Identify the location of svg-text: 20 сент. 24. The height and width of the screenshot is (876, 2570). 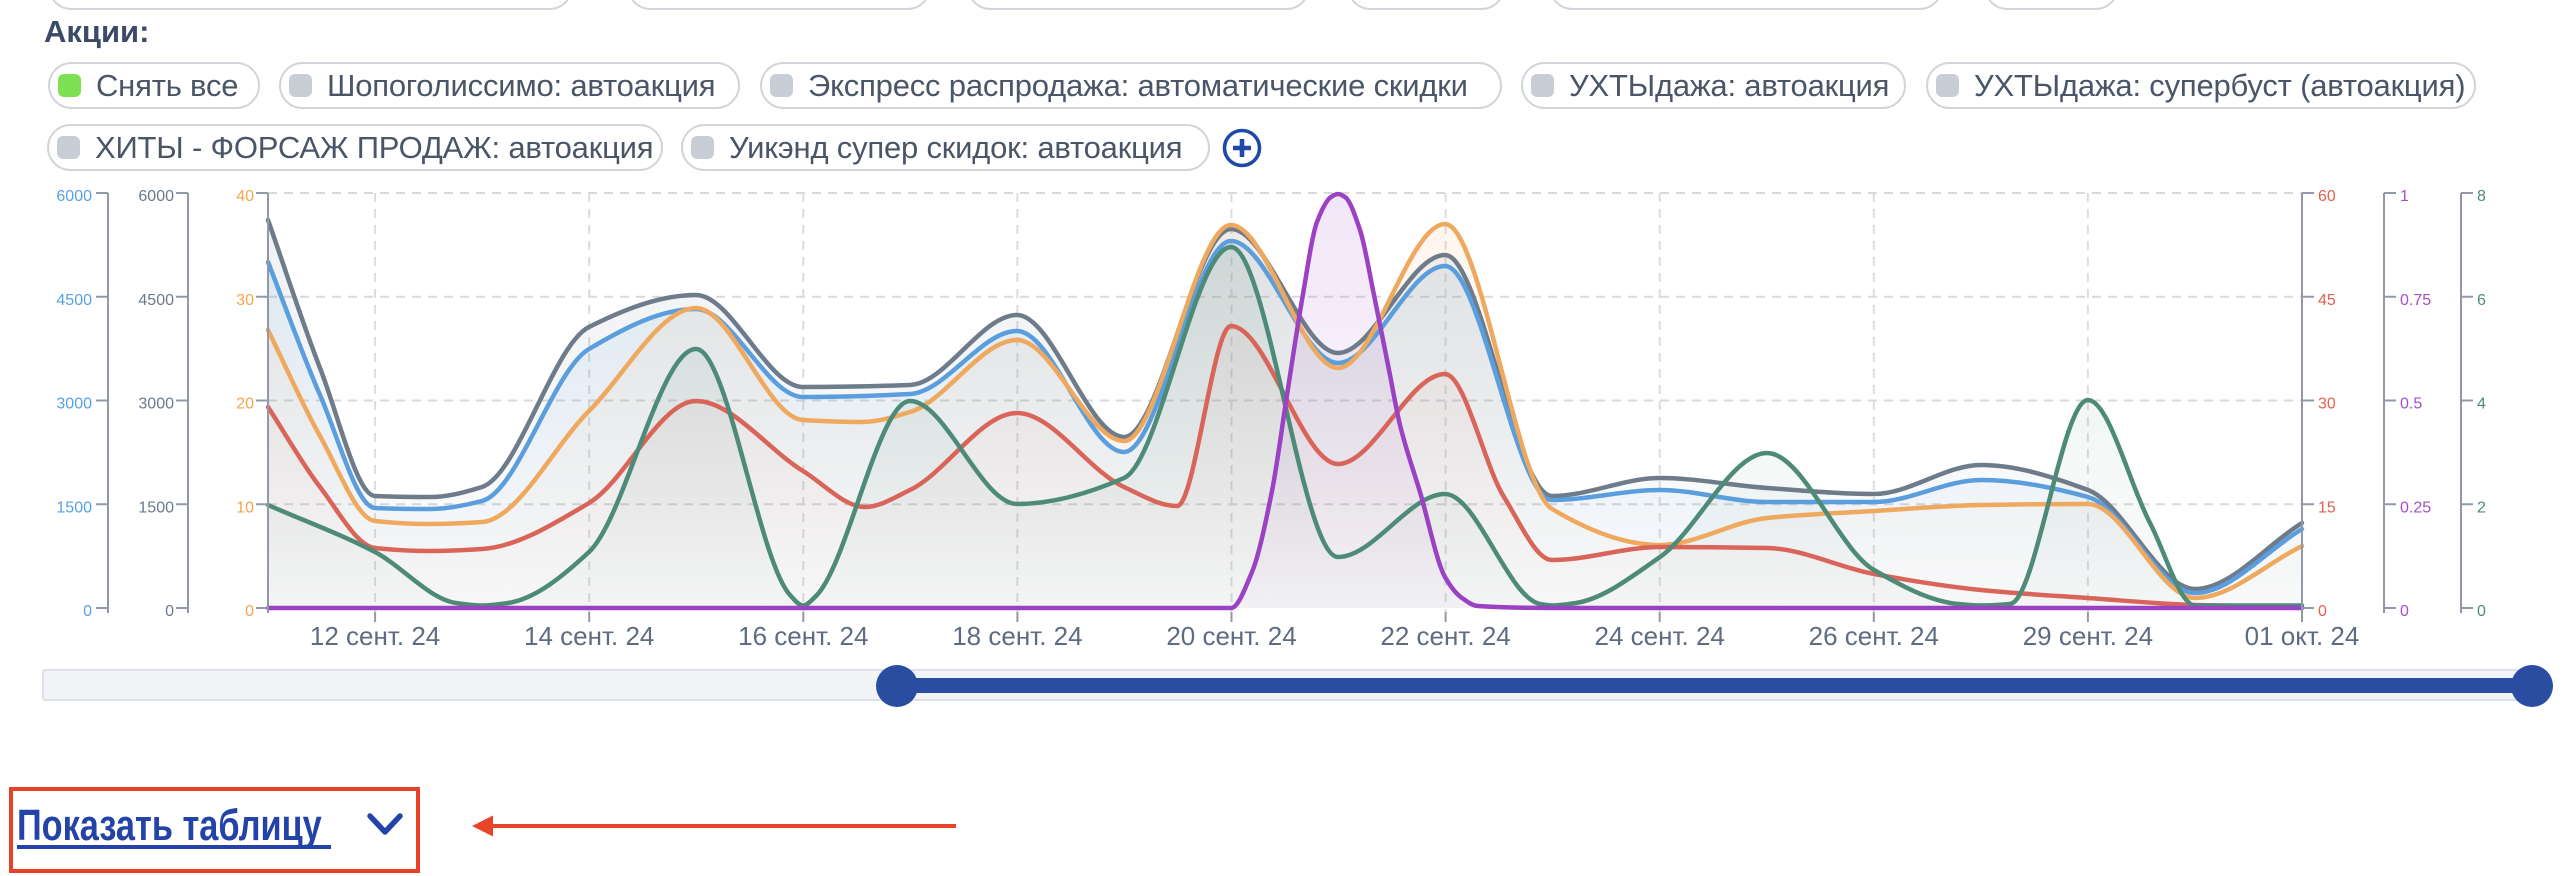
(1231, 636).